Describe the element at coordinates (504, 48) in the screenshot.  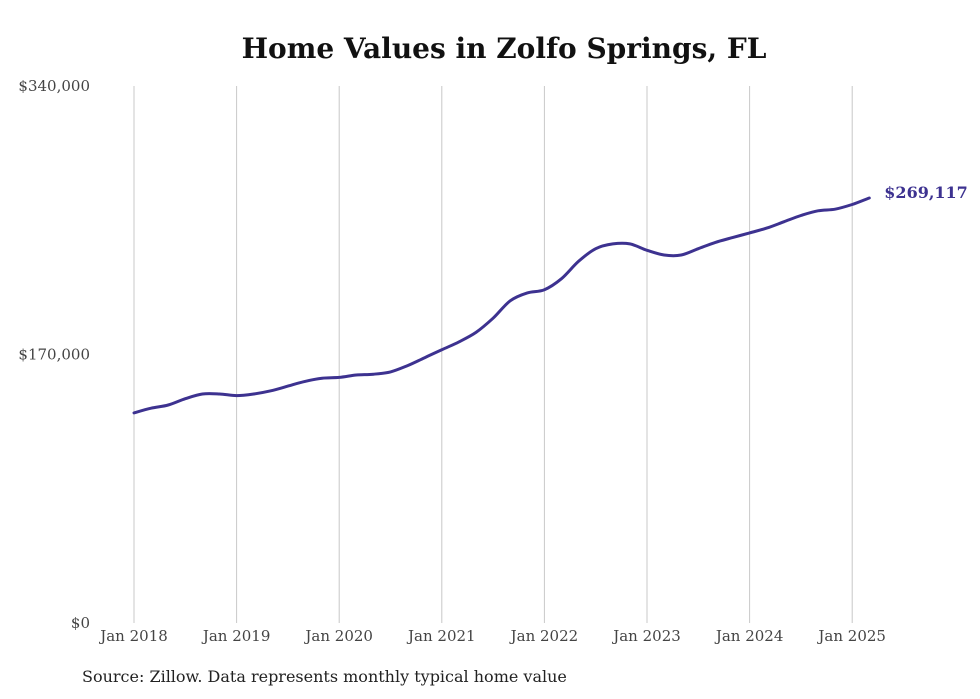
I see `chart-title: Home Values in Zolfo Springs, FL` at that location.